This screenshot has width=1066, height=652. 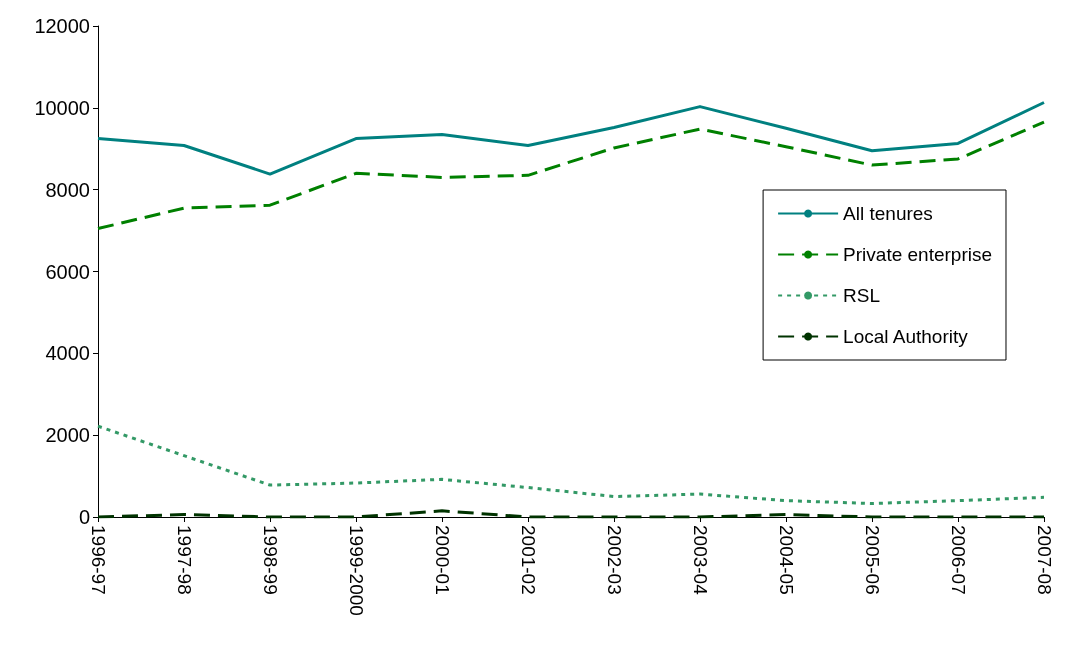 I want to click on x-tick-label: 2000-01, so click(x=442, y=560).